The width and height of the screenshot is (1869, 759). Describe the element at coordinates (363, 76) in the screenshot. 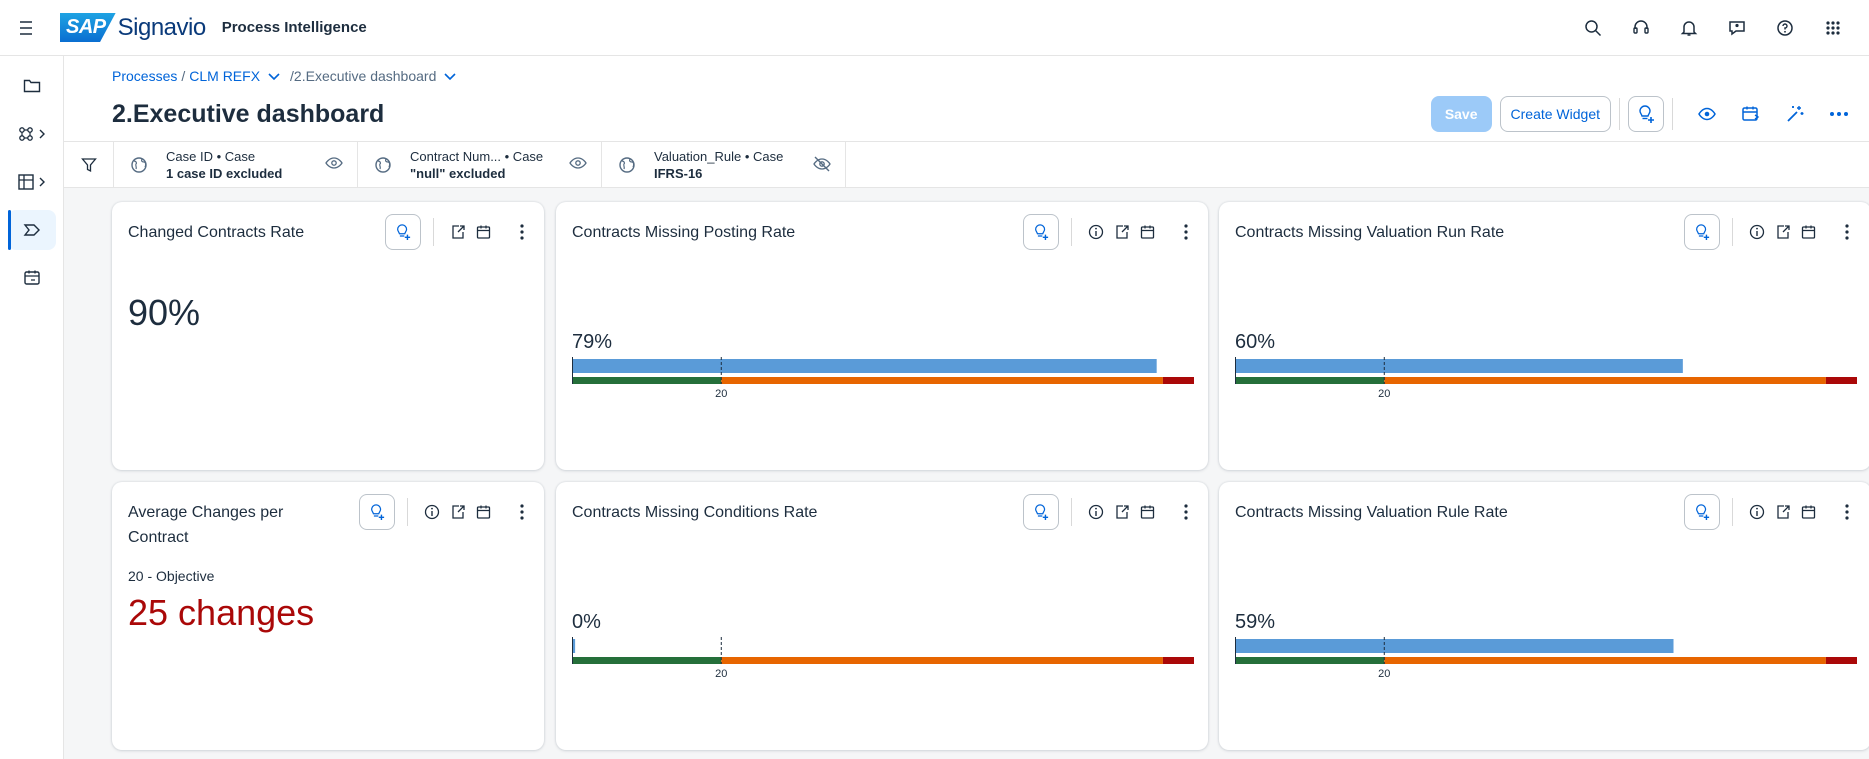

I see `breadcrumb-current: /2.Executive dashboard` at that location.